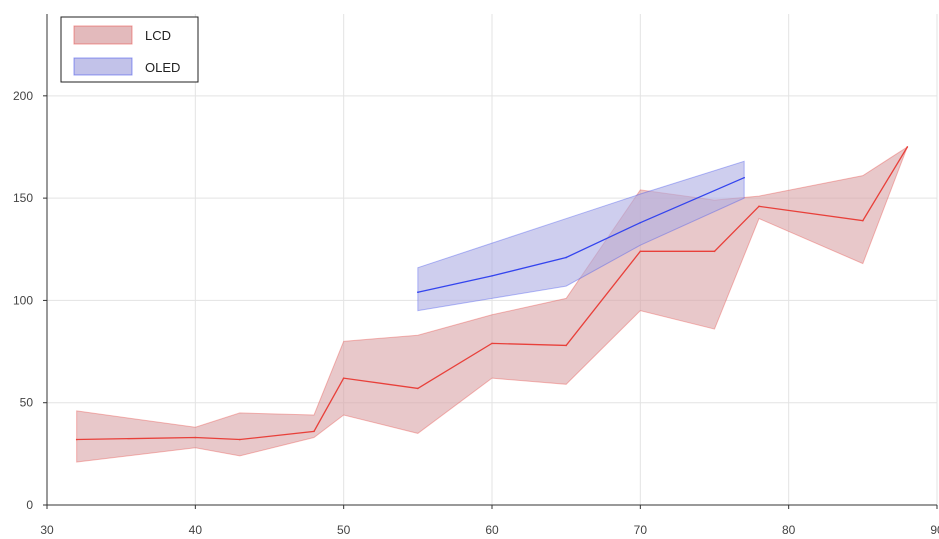 The image size is (939, 539). What do you see at coordinates (344, 530) in the screenshot?
I see `x-tick-label: 50` at bounding box center [344, 530].